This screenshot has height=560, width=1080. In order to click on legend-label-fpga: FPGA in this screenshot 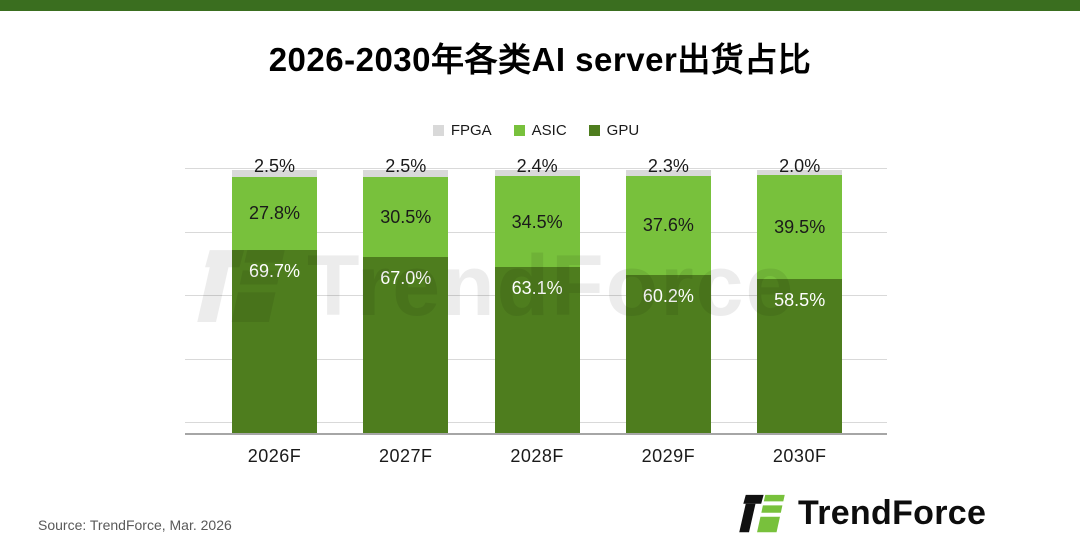, I will do `click(471, 130)`.